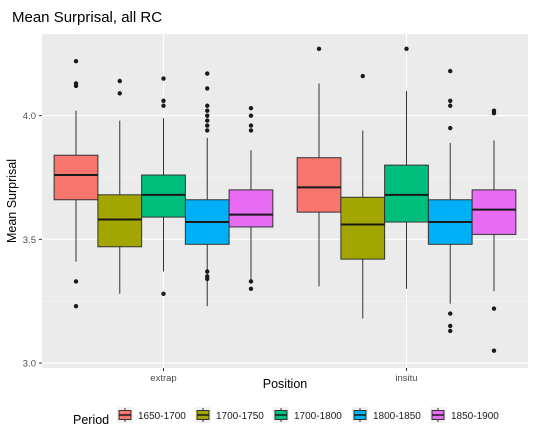 The width and height of the screenshot is (536, 435). What do you see at coordinates (87, 17) in the screenshot?
I see `chart-title: Mean Surprisal, all RC` at bounding box center [87, 17].